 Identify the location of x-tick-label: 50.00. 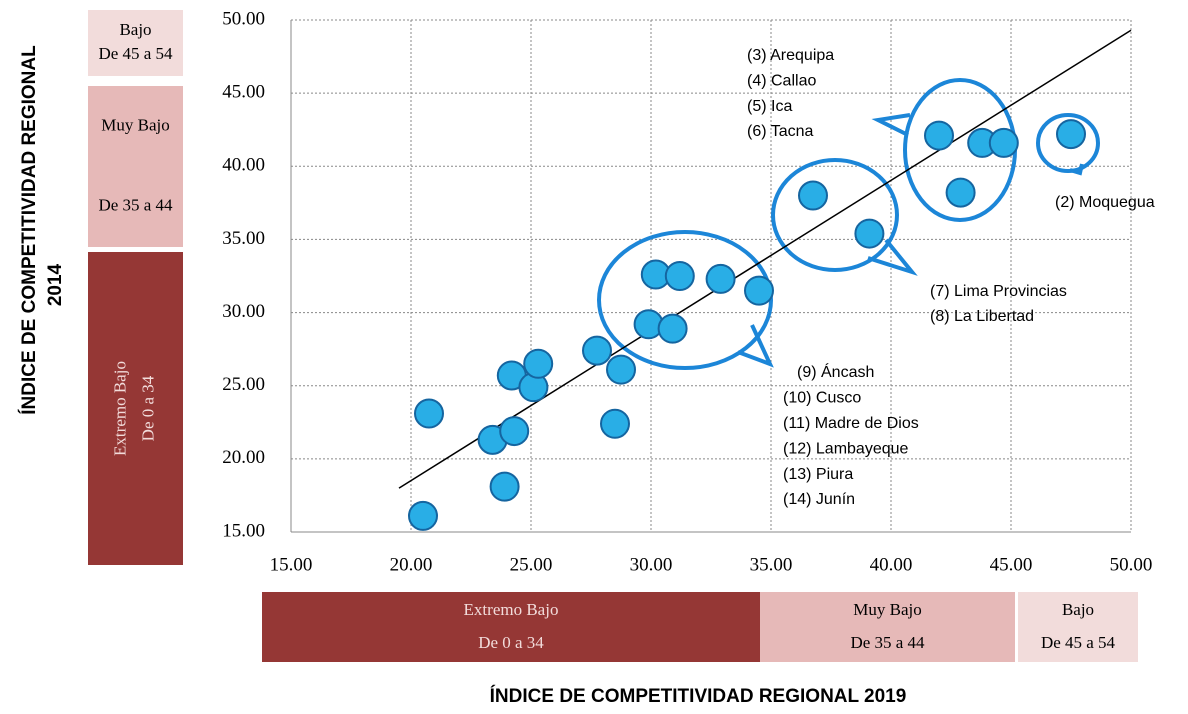
(1131, 564).